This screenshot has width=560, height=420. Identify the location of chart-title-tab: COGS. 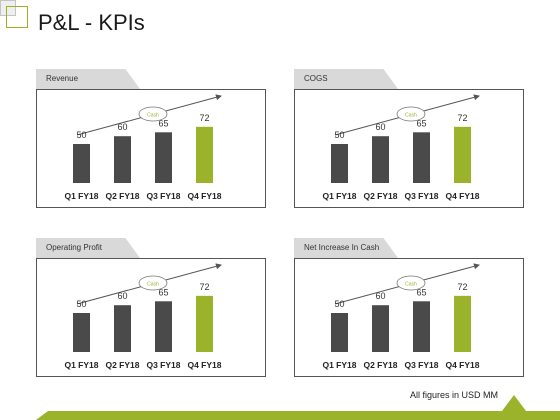
(346, 79).